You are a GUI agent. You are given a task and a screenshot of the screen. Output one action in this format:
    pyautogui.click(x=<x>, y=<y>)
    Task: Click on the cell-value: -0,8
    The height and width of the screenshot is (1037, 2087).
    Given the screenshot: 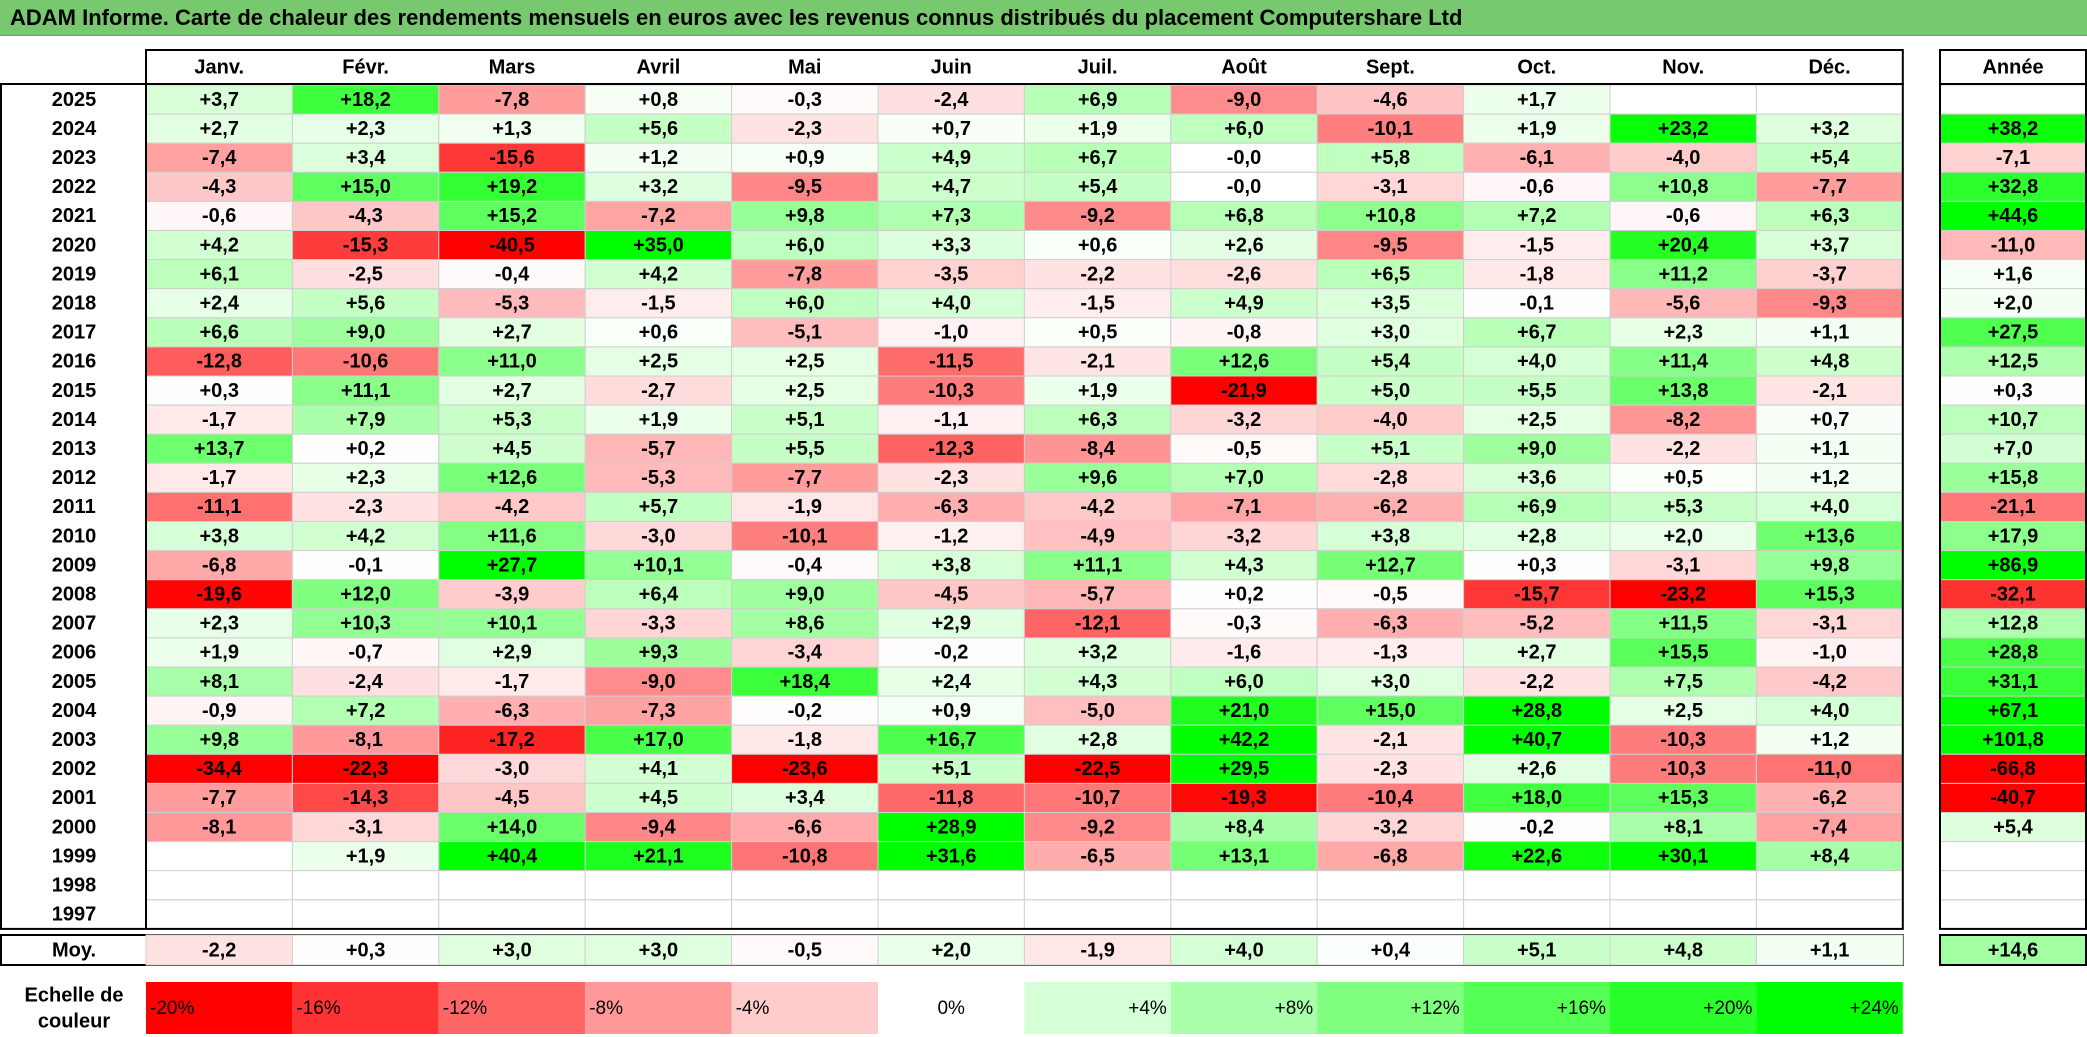 What is the action you would take?
    pyautogui.click(x=1244, y=333)
    